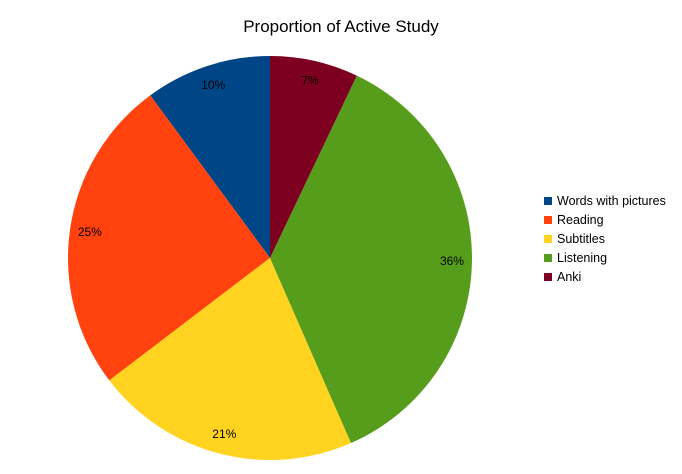 The height and width of the screenshot is (474, 682). Describe the element at coordinates (569, 276) in the screenshot. I see `legend-label: Anki` at that location.